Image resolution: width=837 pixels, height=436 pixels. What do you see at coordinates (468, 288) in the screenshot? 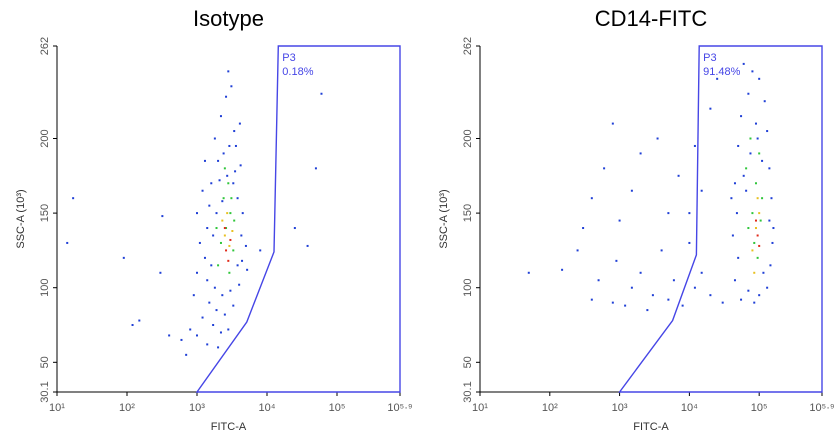
I see `y-tick-label: 100` at bounding box center [468, 288].